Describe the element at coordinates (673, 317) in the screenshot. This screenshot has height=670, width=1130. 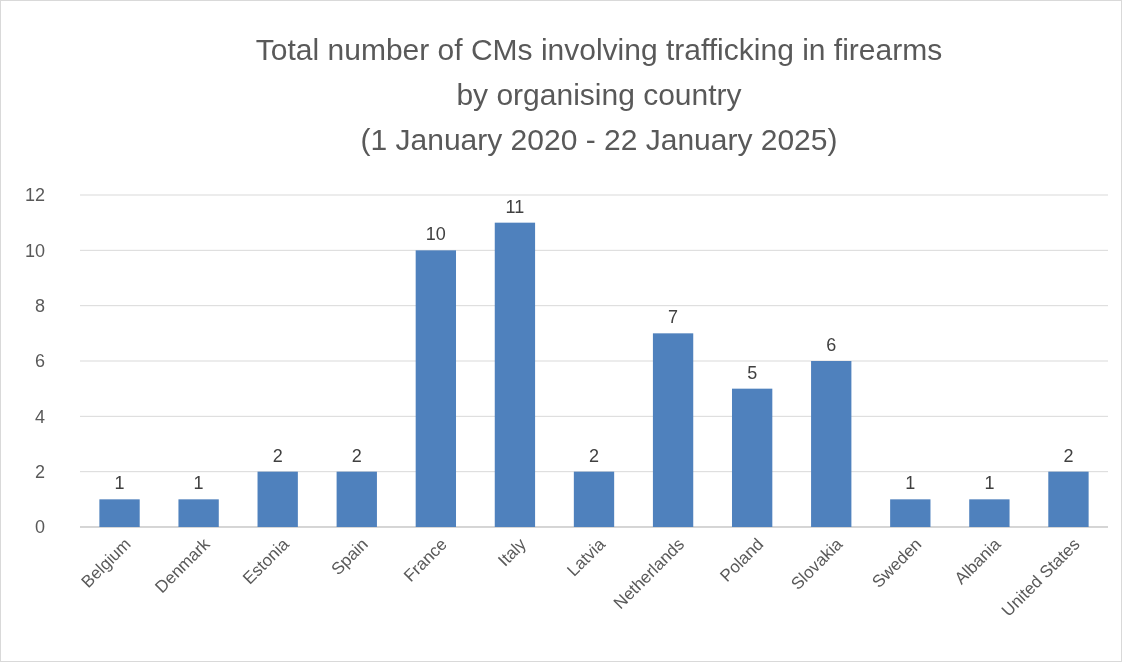
I see `data-label: 7` at that location.